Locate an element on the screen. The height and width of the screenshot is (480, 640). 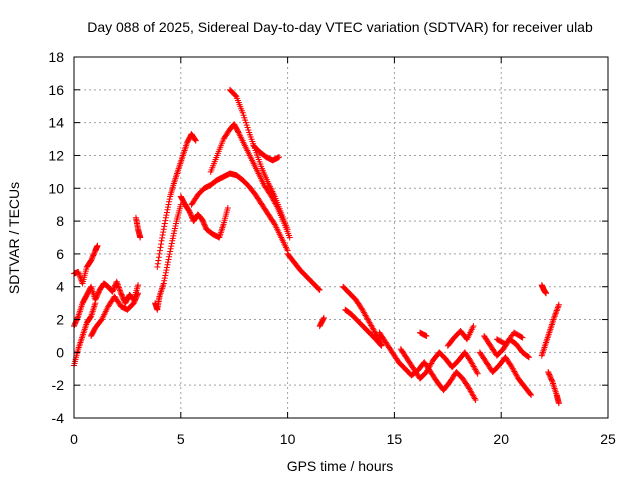
y-axis-label: SDTVAR / TECUs is located at coordinates (14, 238).